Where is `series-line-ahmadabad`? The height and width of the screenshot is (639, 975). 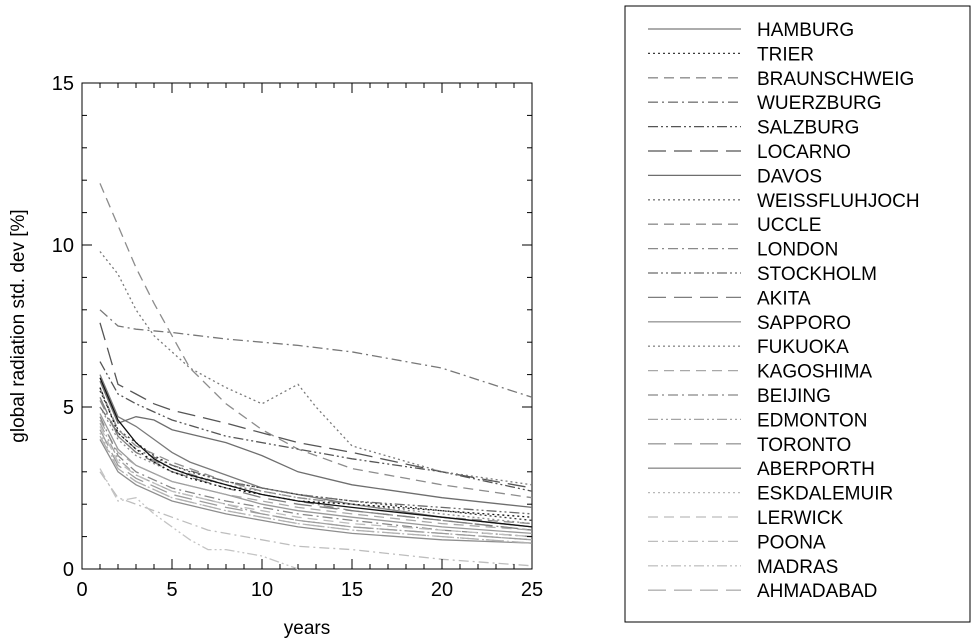 series-line-ahmadabad is located at coordinates (316, 489).